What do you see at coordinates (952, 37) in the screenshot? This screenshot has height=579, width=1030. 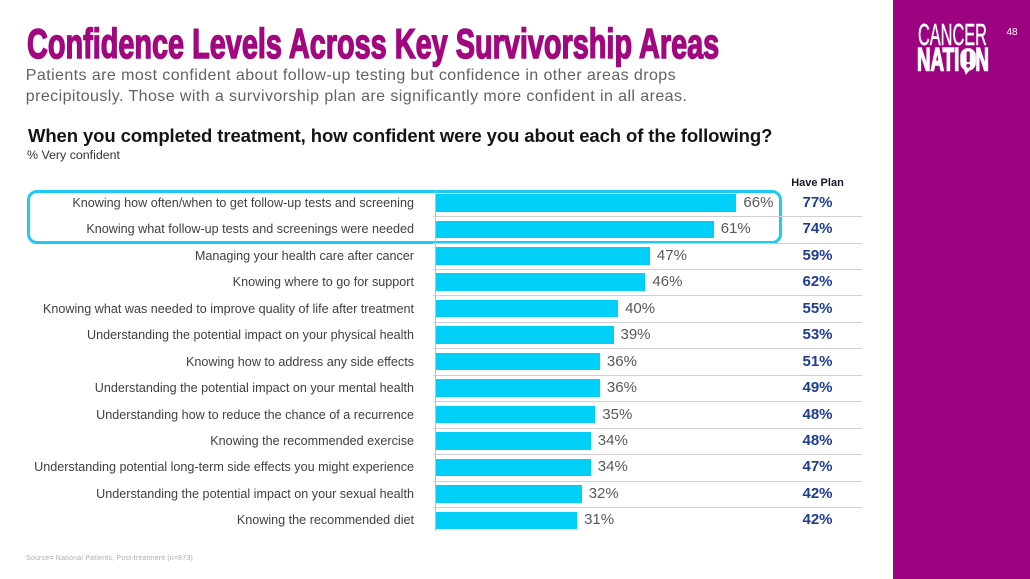 I see `svg-text: CANCER` at bounding box center [952, 37].